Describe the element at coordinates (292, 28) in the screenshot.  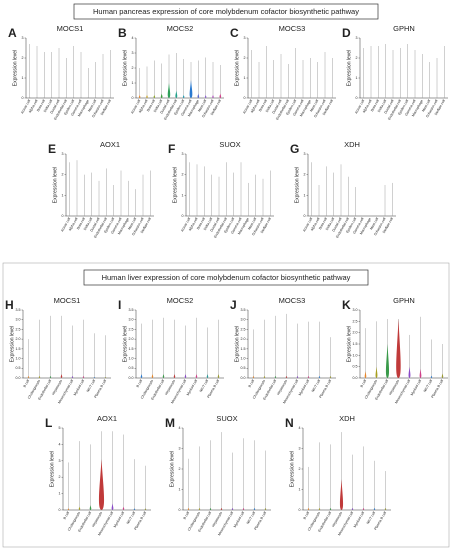
I see `panel-title: MOCS3` at that location.